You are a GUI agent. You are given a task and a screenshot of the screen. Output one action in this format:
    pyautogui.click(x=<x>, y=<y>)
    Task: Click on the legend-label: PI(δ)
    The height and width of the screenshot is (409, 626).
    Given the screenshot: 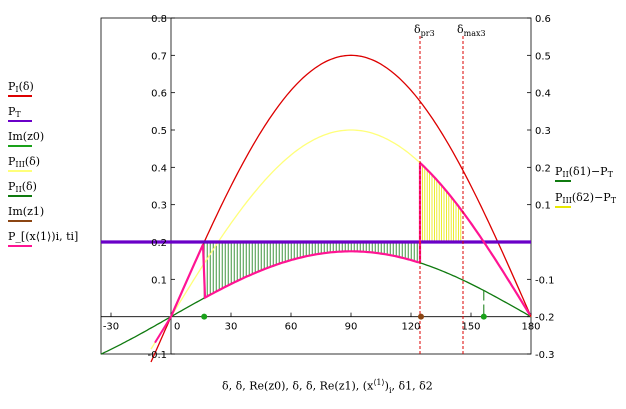 What is the action you would take?
    pyautogui.click(x=21, y=87)
    